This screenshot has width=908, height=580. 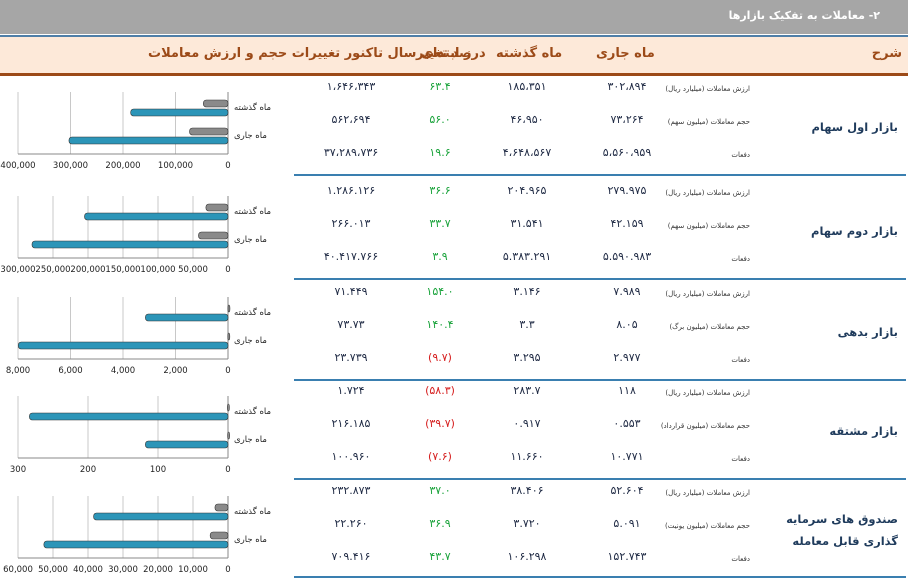 I want to click on section-title: ۲- معاملات به تفکیک بازارها, so click(x=804, y=15).